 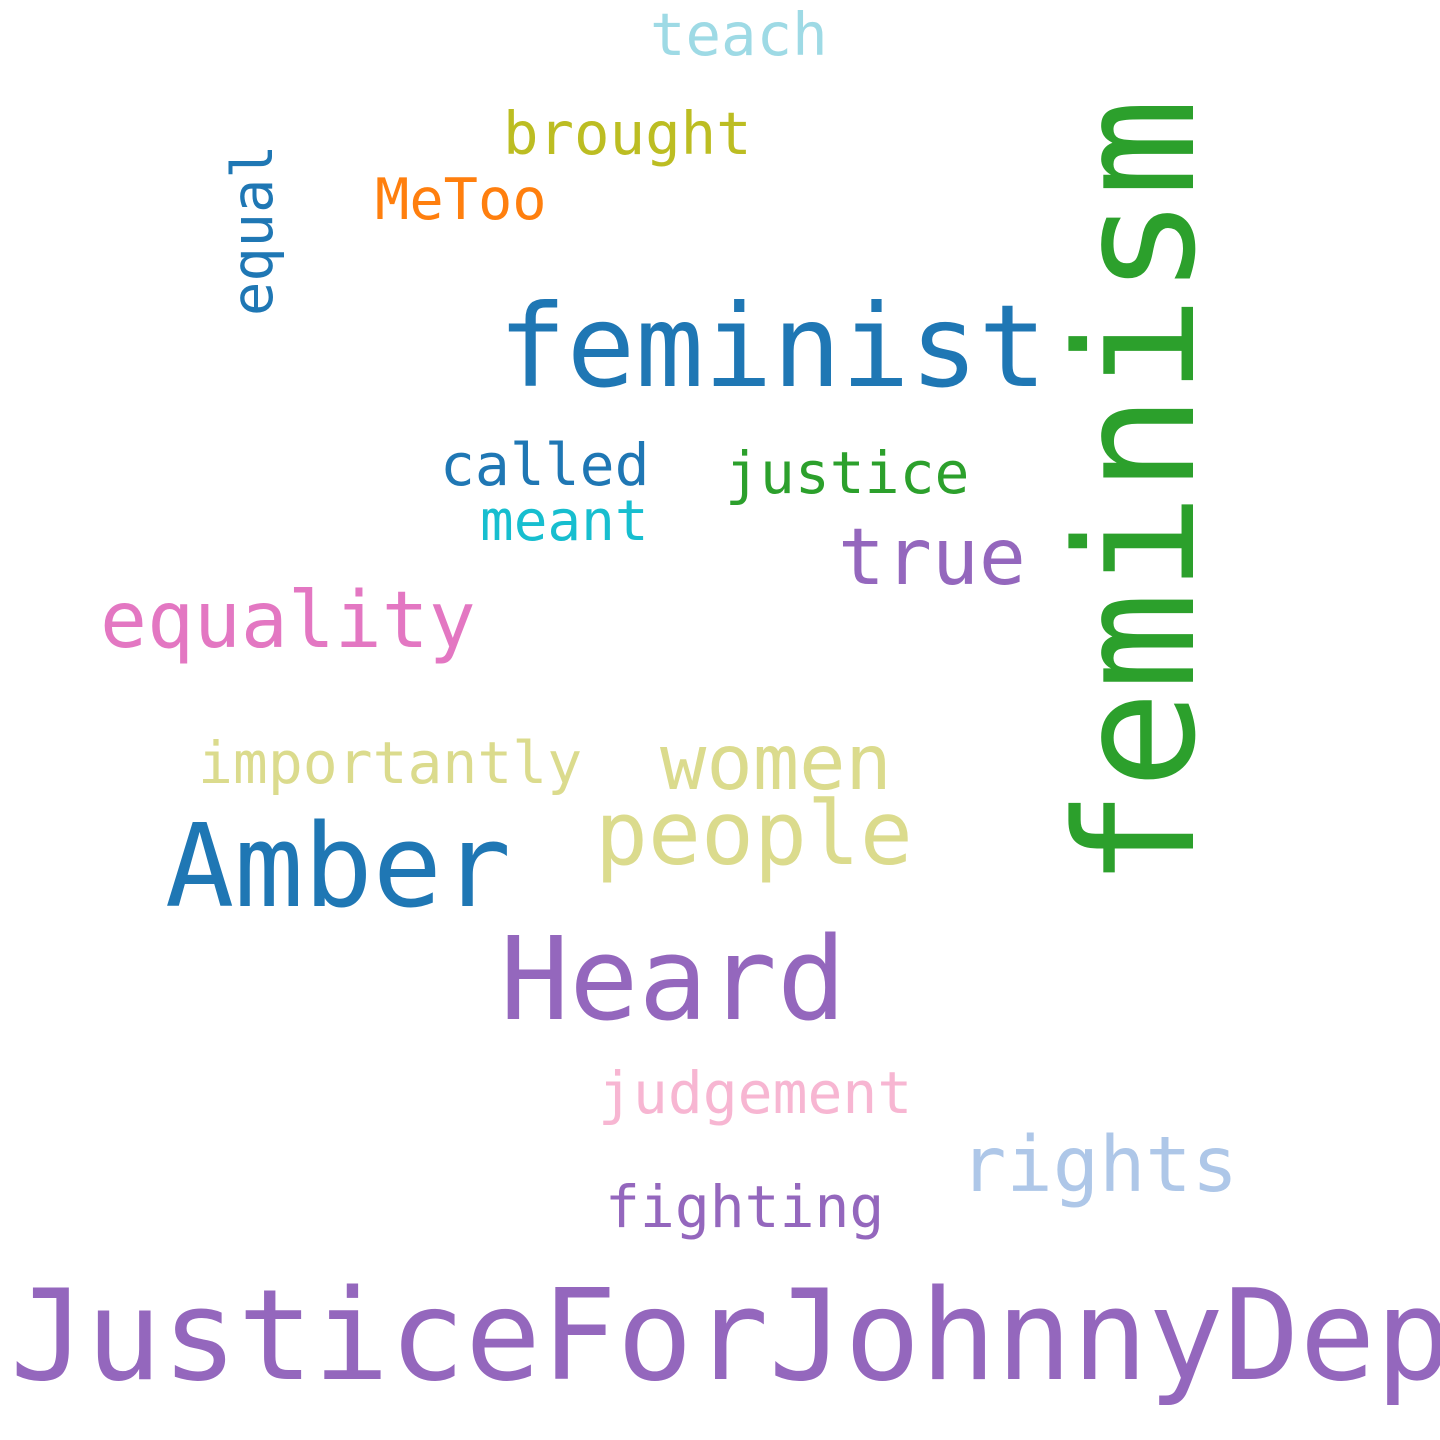 I want to click on word-women: women, so click(x=776, y=763).